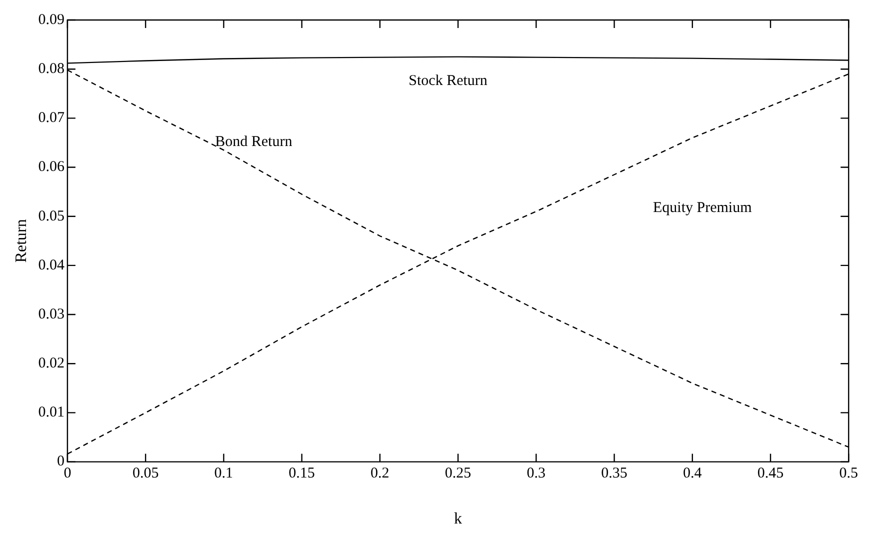 The image size is (869, 541). I want to click on y-tick-label: 0.01, so click(51, 412).